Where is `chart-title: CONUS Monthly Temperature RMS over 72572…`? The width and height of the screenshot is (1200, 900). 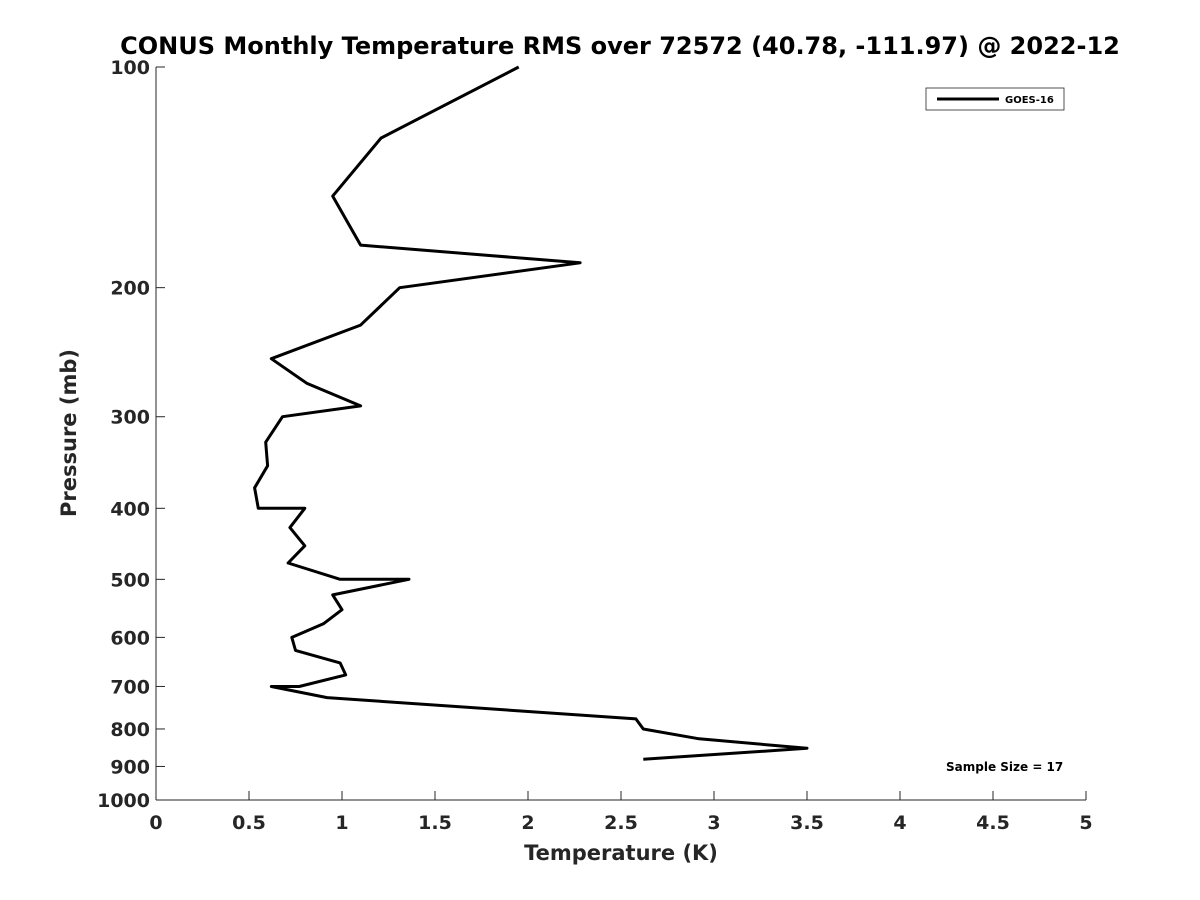 chart-title: CONUS Monthly Temperature RMS over 72572… is located at coordinates (620, 46).